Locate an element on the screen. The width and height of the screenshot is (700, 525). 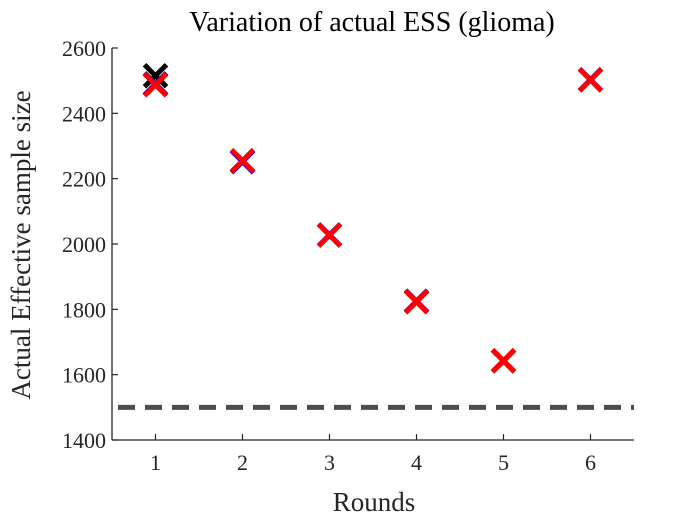
chart-title: Variation of actual ESS (glioma) is located at coordinates (371, 22).